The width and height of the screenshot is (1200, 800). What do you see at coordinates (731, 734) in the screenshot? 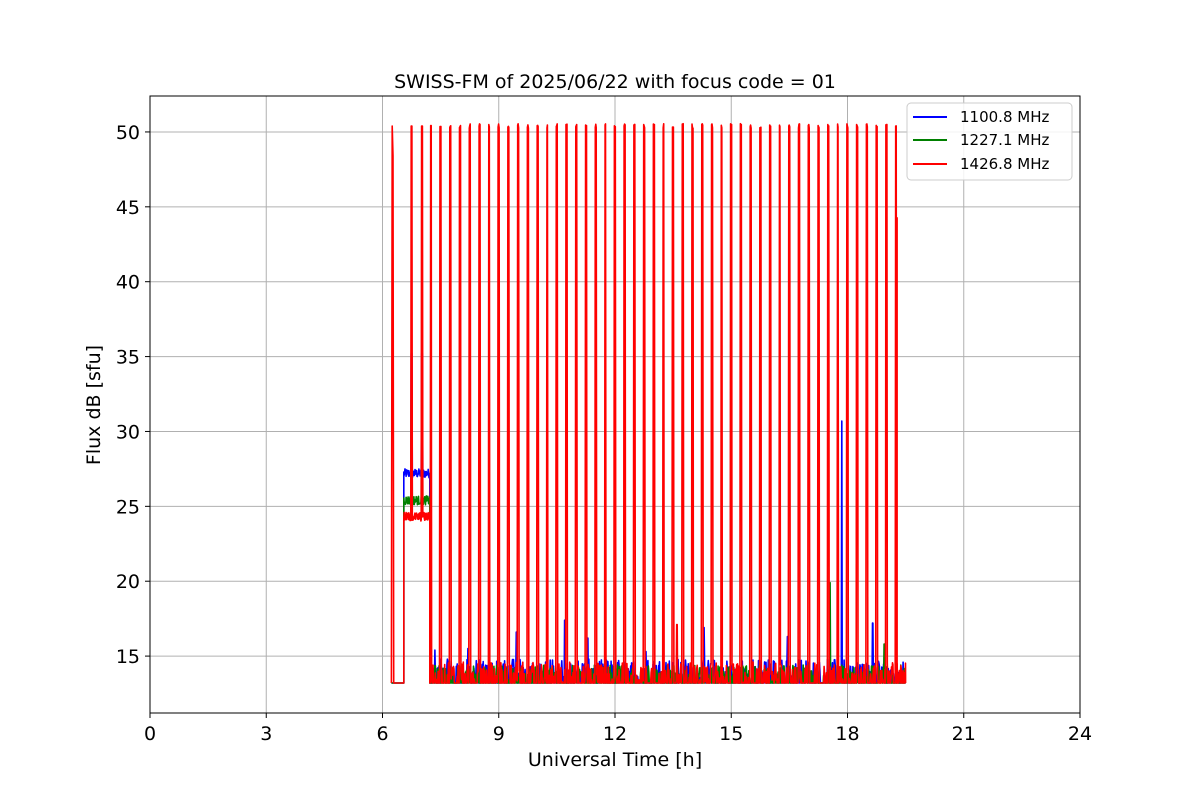
I see `x-tick-label: 15` at bounding box center [731, 734].